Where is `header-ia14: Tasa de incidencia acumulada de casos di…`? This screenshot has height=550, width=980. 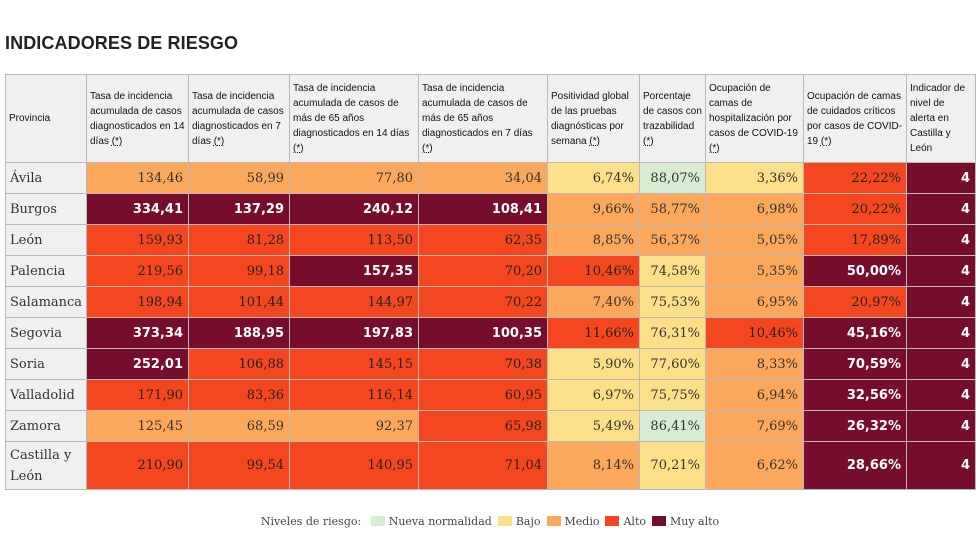 header-ia14: Tasa de incidencia acumulada de casos di… is located at coordinates (137, 118).